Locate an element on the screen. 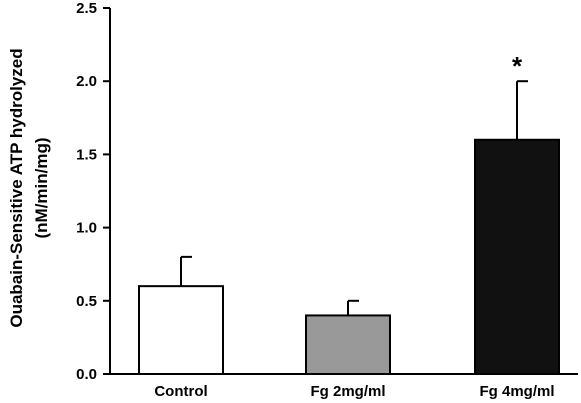  significance-marker-2: * is located at coordinates (517, 66).